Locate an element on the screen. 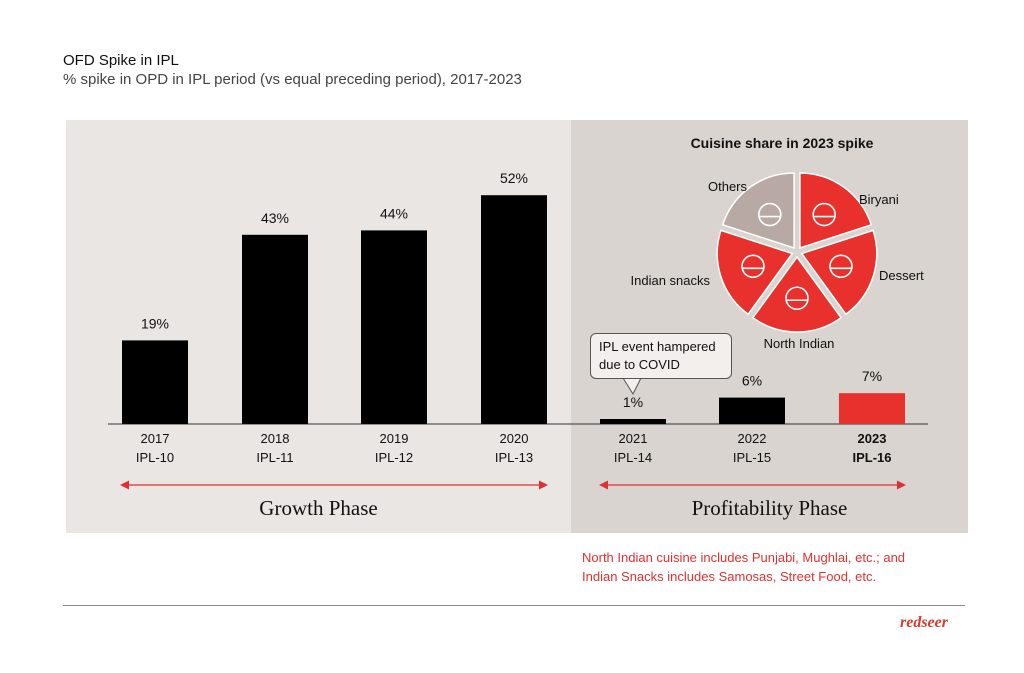  bar-2023 is located at coordinates (872, 408).